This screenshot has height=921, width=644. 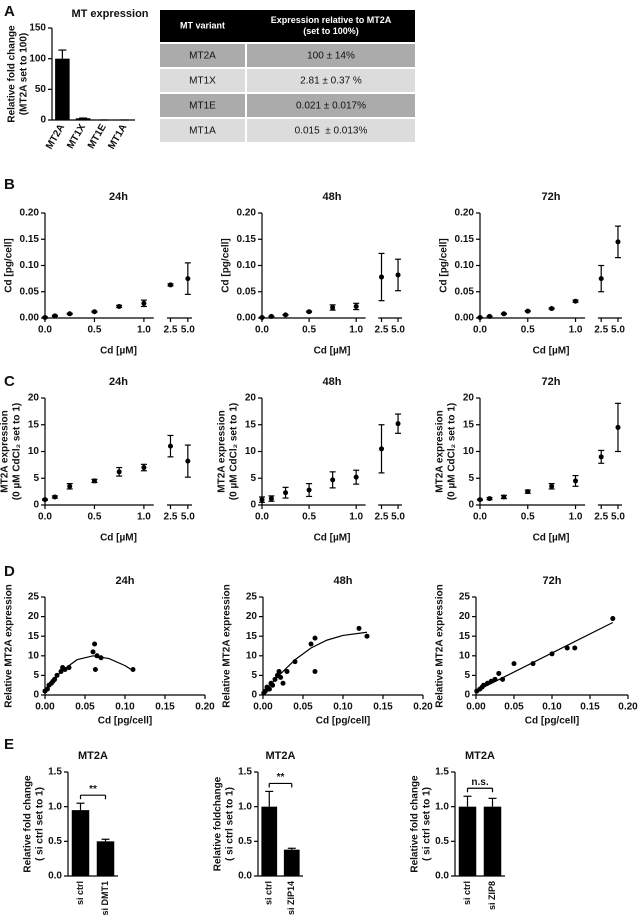 I want to click on x-tick-label: 0.20, so click(x=628, y=707).